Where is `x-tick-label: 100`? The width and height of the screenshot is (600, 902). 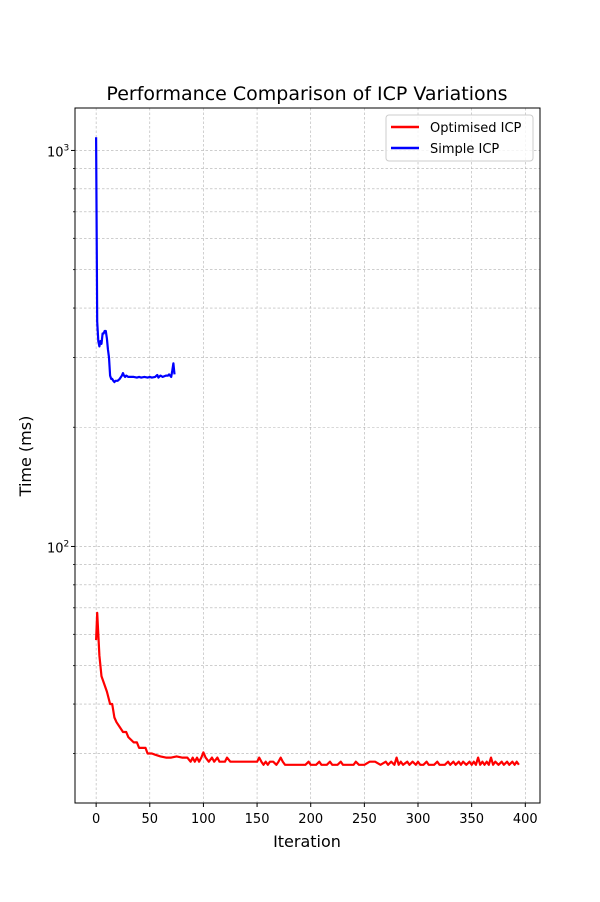
x-tick-label: 100 is located at coordinates (203, 819).